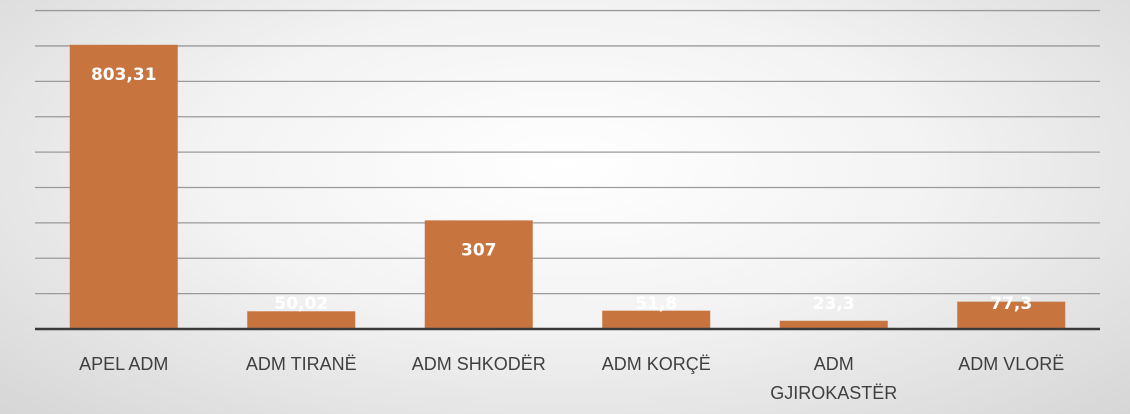 This screenshot has width=1130, height=414. What do you see at coordinates (656, 364) in the screenshot?
I see `x-tick-label: ADM KORÇË` at bounding box center [656, 364].